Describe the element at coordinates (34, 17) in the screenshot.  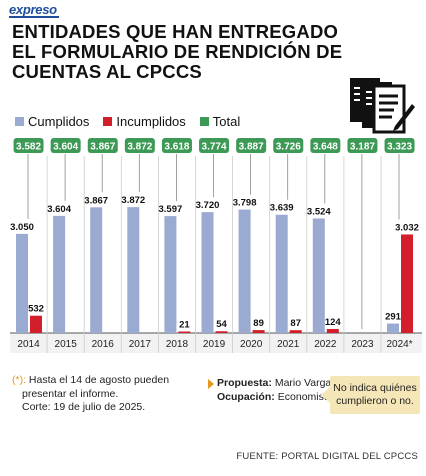
I see `brand-underline` at that location.